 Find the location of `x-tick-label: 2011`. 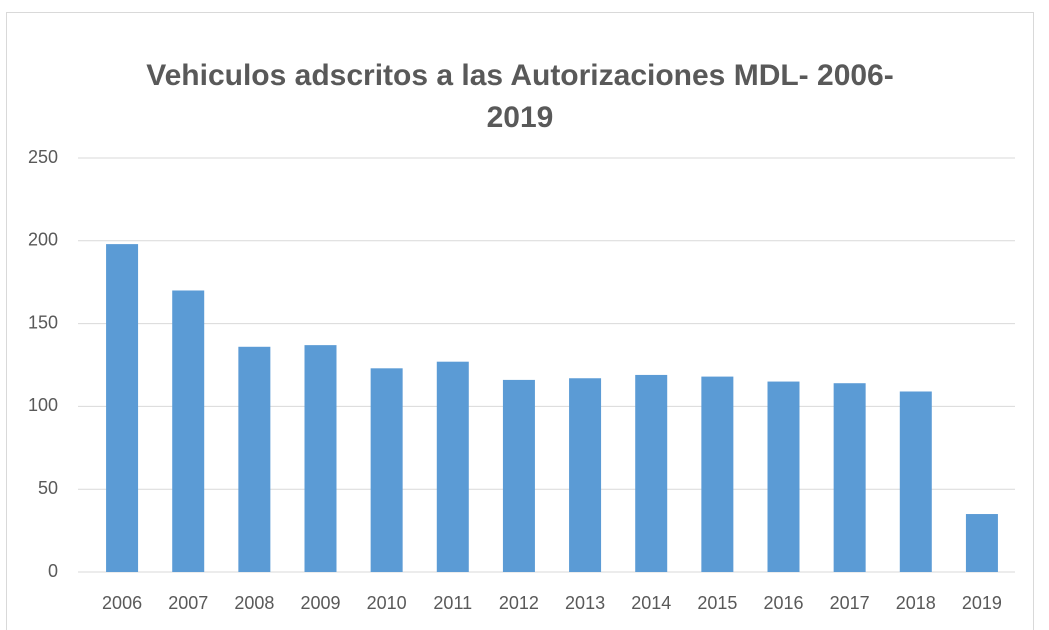

x-tick-label: 2011 is located at coordinates (452, 603).